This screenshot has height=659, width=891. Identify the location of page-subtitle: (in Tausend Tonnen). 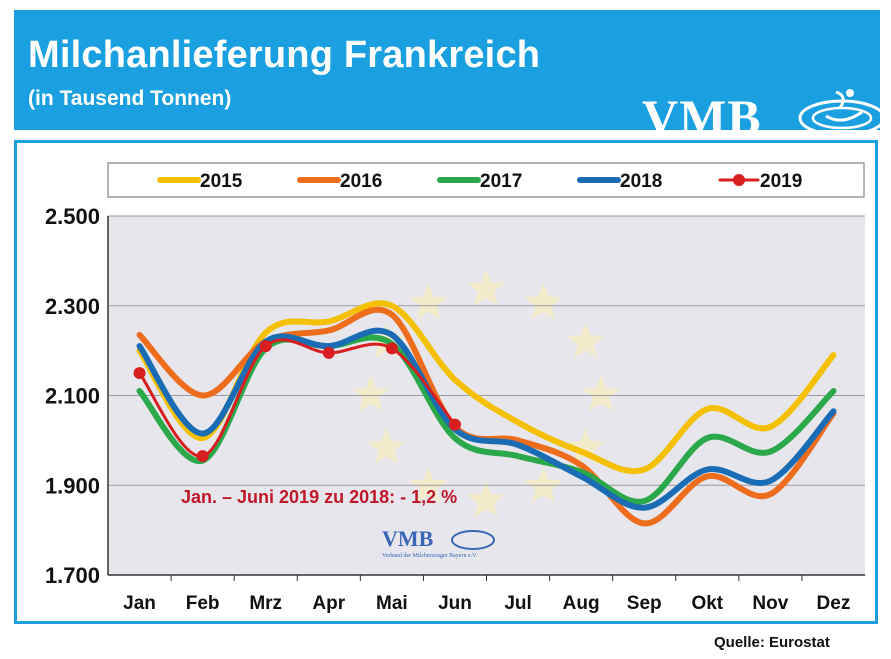
(130, 98).